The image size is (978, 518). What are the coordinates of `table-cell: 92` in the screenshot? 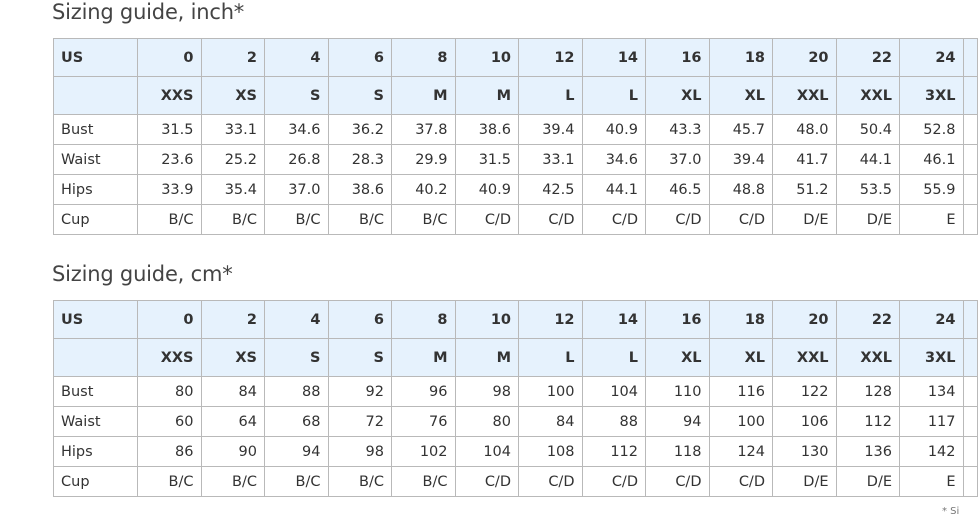 It's located at (359, 391).